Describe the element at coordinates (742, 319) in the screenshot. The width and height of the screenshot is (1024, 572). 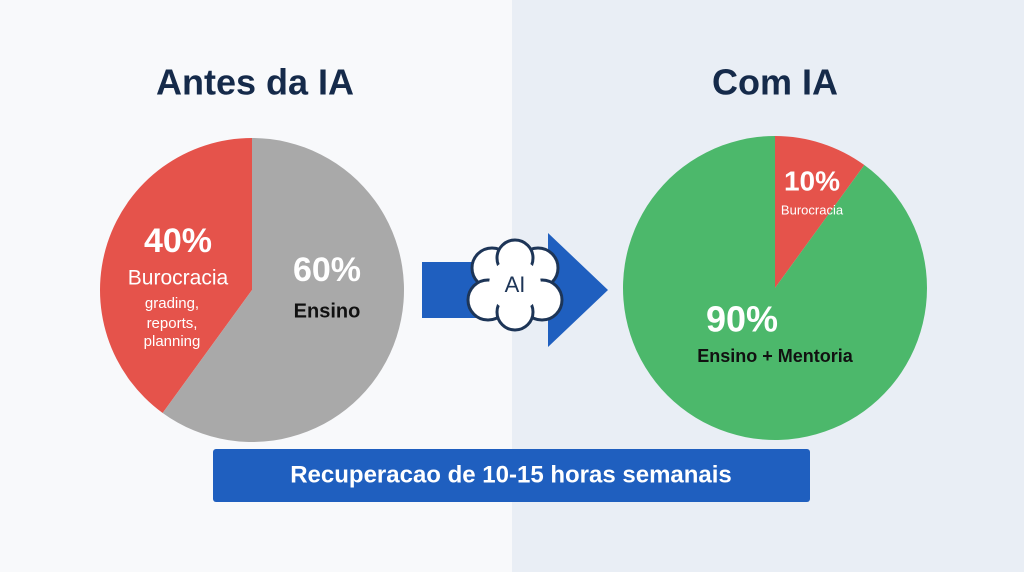
I see `value-label: 90%` at that location.